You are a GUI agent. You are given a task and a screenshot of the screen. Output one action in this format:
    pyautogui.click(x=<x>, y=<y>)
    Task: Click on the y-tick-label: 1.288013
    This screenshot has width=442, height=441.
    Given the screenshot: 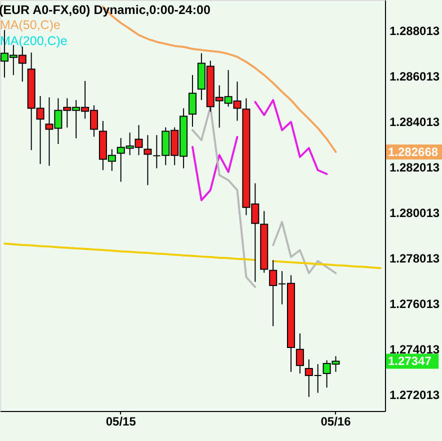 What is the action you would take?
    pyautogui.click(x=415, y=31)
    